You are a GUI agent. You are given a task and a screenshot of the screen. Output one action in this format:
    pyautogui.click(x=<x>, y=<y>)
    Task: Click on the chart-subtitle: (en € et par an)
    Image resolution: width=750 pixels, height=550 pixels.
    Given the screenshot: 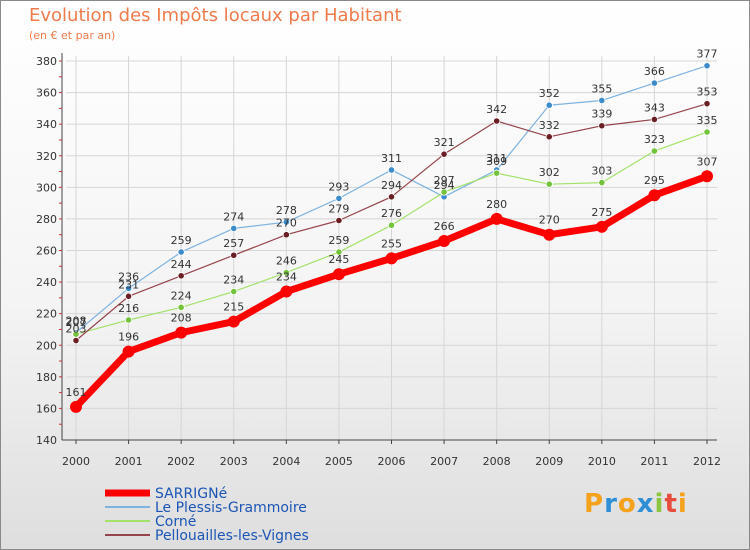 What is the action you would take?
    pyautogui.click(x=72, y=35)
    